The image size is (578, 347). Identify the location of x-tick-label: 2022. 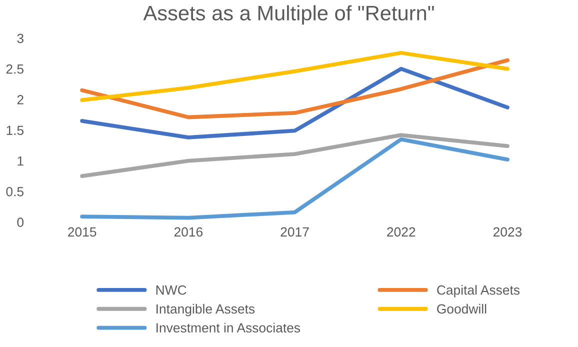
(401, 232).